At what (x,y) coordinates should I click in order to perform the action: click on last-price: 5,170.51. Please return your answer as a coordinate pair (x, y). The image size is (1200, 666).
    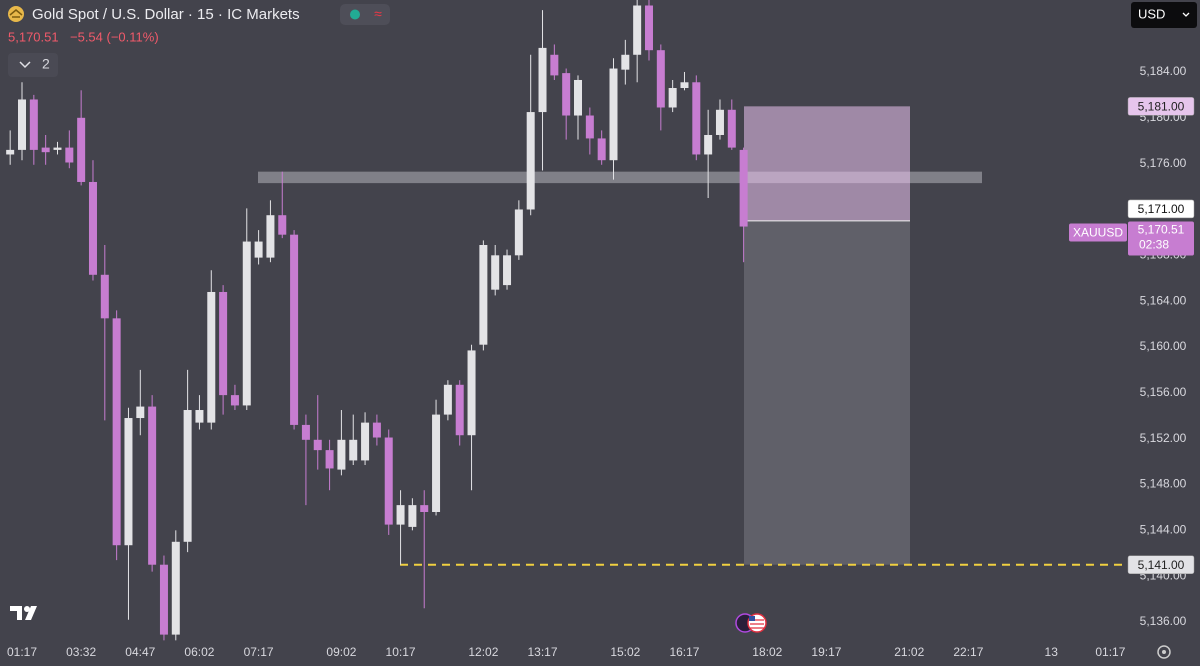
    Looking at the image, I should click on (33, 36).